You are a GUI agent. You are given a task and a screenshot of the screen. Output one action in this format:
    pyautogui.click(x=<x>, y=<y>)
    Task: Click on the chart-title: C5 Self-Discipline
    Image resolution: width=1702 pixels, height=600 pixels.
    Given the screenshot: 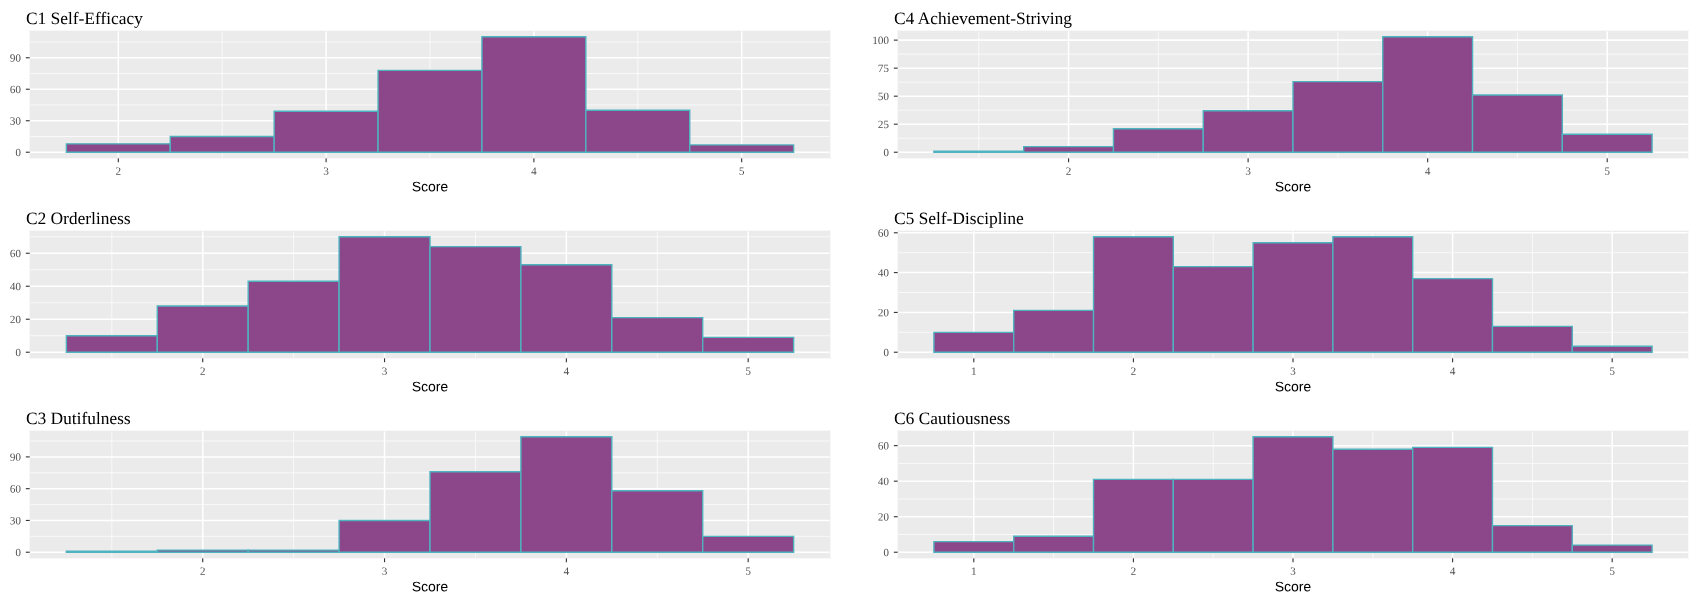 What is the action you would take?
    pyautogui.click(x=959, y=219)
    